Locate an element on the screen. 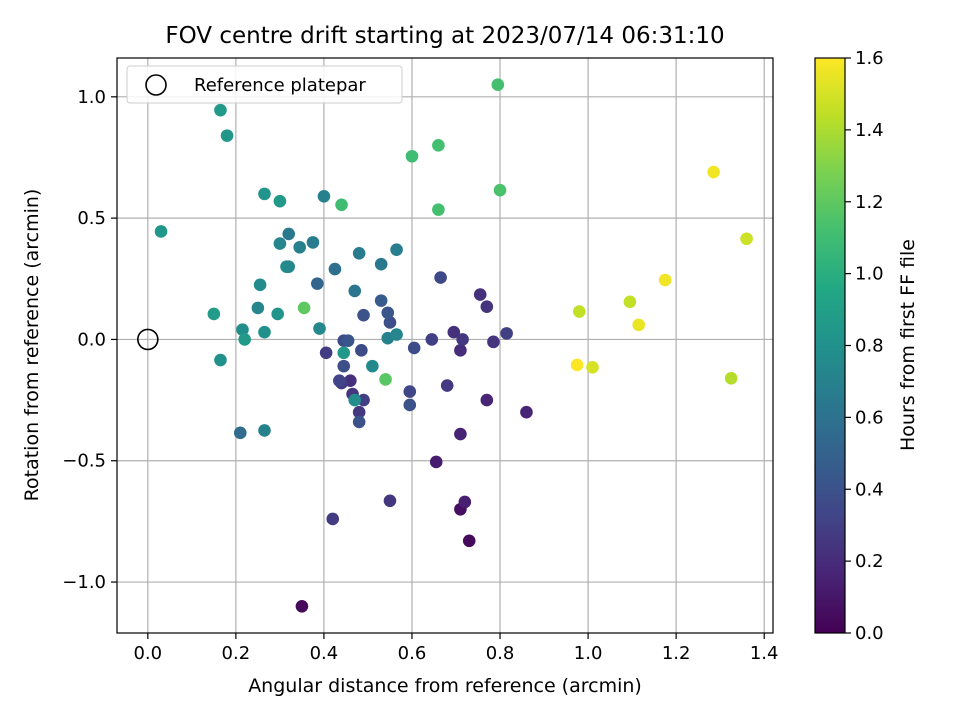 This screenshot has height=720, width=960. colorbar-ticks: 0.0 0.2 0.4 0.6 0.8 1.0 1.2 1.4 1.6 is located at coordinates (864, 346).